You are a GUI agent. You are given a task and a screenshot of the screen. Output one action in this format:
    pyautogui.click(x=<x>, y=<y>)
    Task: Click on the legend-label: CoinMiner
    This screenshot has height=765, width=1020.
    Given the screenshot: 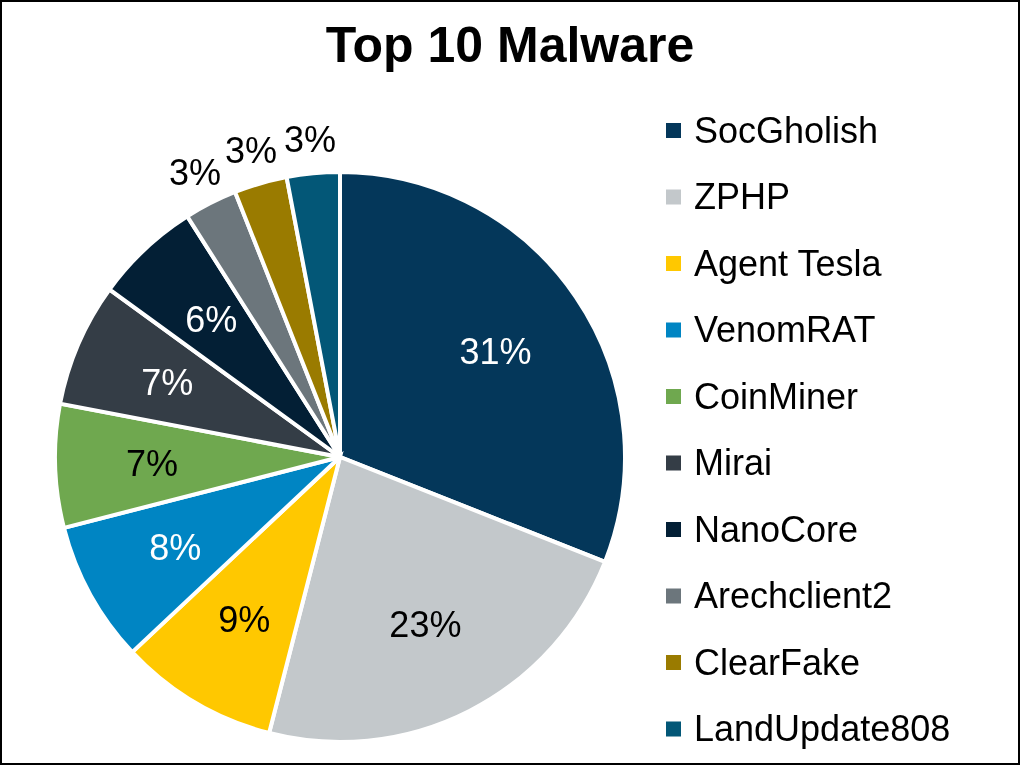 What is the action you would take?
    pyautogui.click(x=776, y=396)
    